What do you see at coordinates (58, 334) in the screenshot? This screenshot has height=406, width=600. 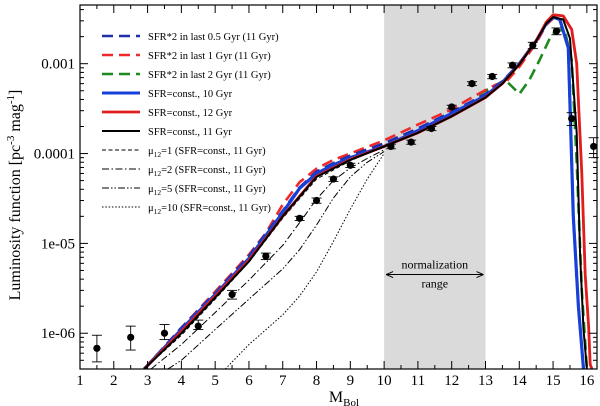 I see `y-tick-label-1: 1e-06` at bounding box center [58, 334].